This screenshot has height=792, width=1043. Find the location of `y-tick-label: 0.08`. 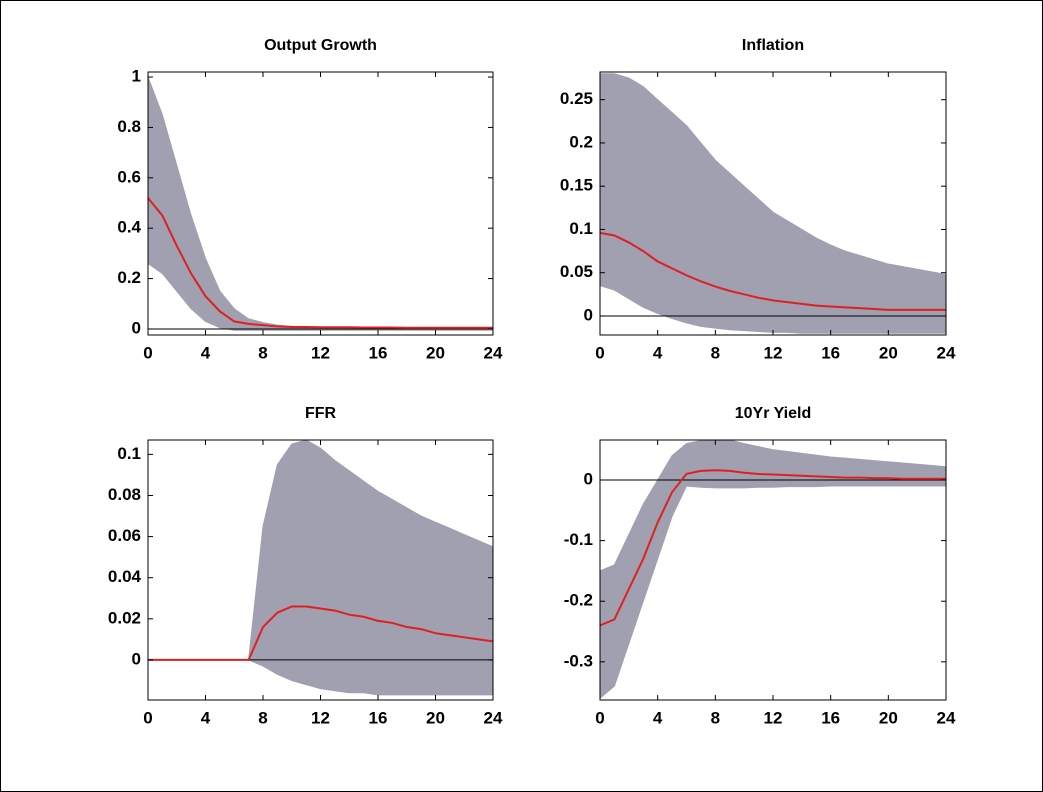

y-tick-label: 0.08 is located at coordinates (124, 494).